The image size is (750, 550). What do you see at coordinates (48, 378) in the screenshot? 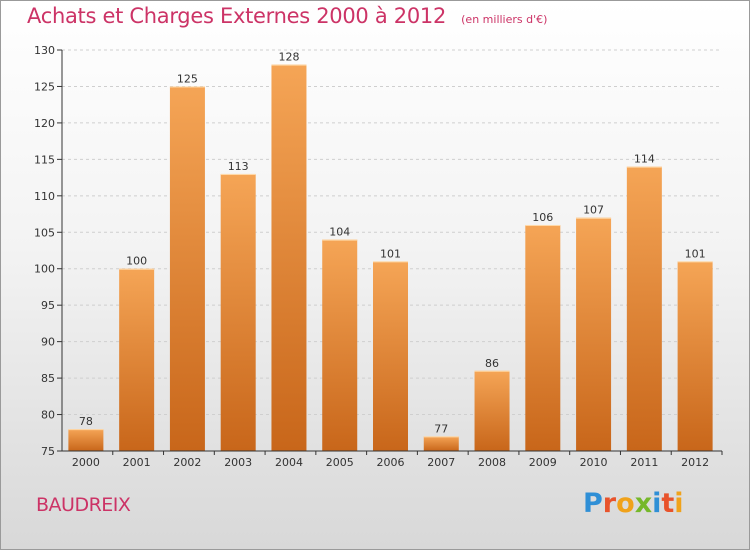
I see `y-tick-label: 85` at bounding box center [48, 378].